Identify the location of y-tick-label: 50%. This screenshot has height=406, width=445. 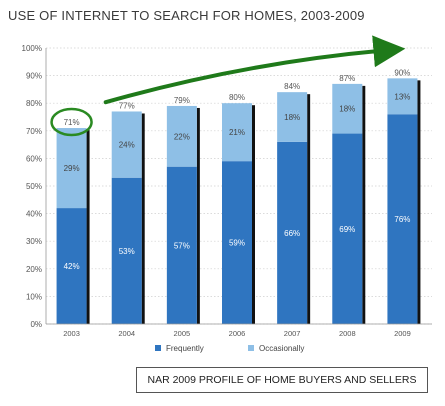
(34, 186).